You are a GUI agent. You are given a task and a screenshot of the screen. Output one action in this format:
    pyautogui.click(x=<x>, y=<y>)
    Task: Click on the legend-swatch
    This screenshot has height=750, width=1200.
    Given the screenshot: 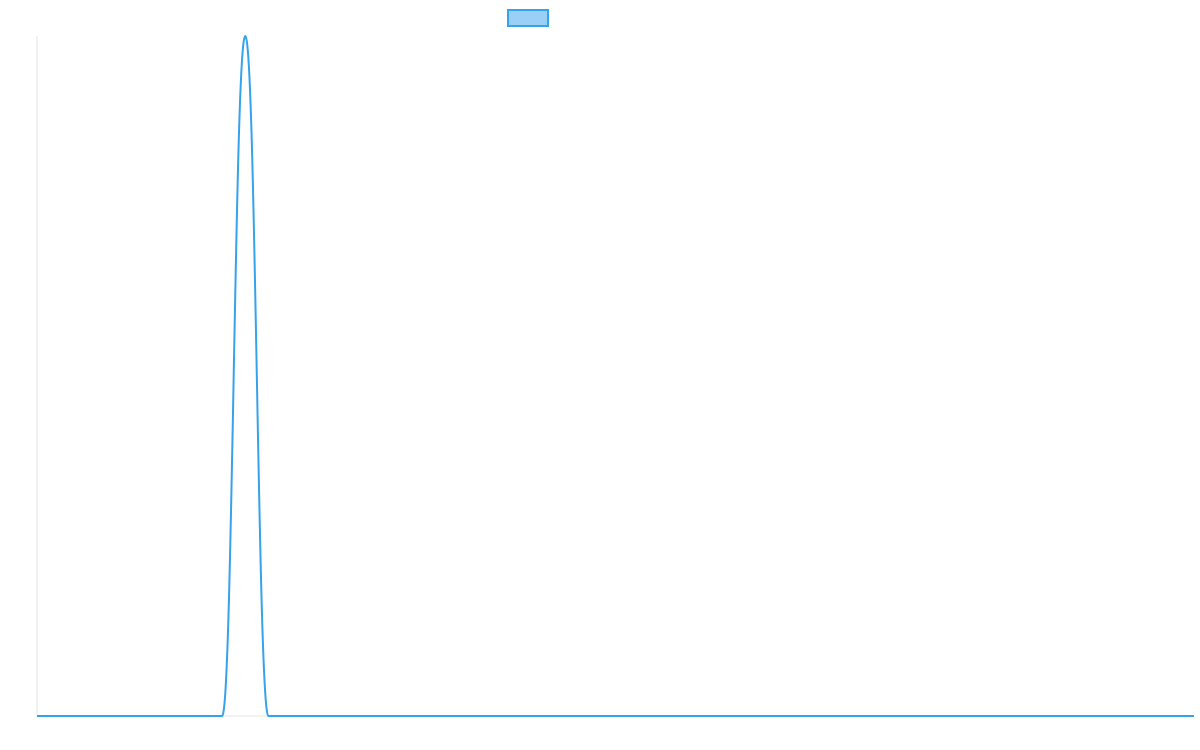 What is the action you would take?
    pyautogui.click(x=528, y=18)
    